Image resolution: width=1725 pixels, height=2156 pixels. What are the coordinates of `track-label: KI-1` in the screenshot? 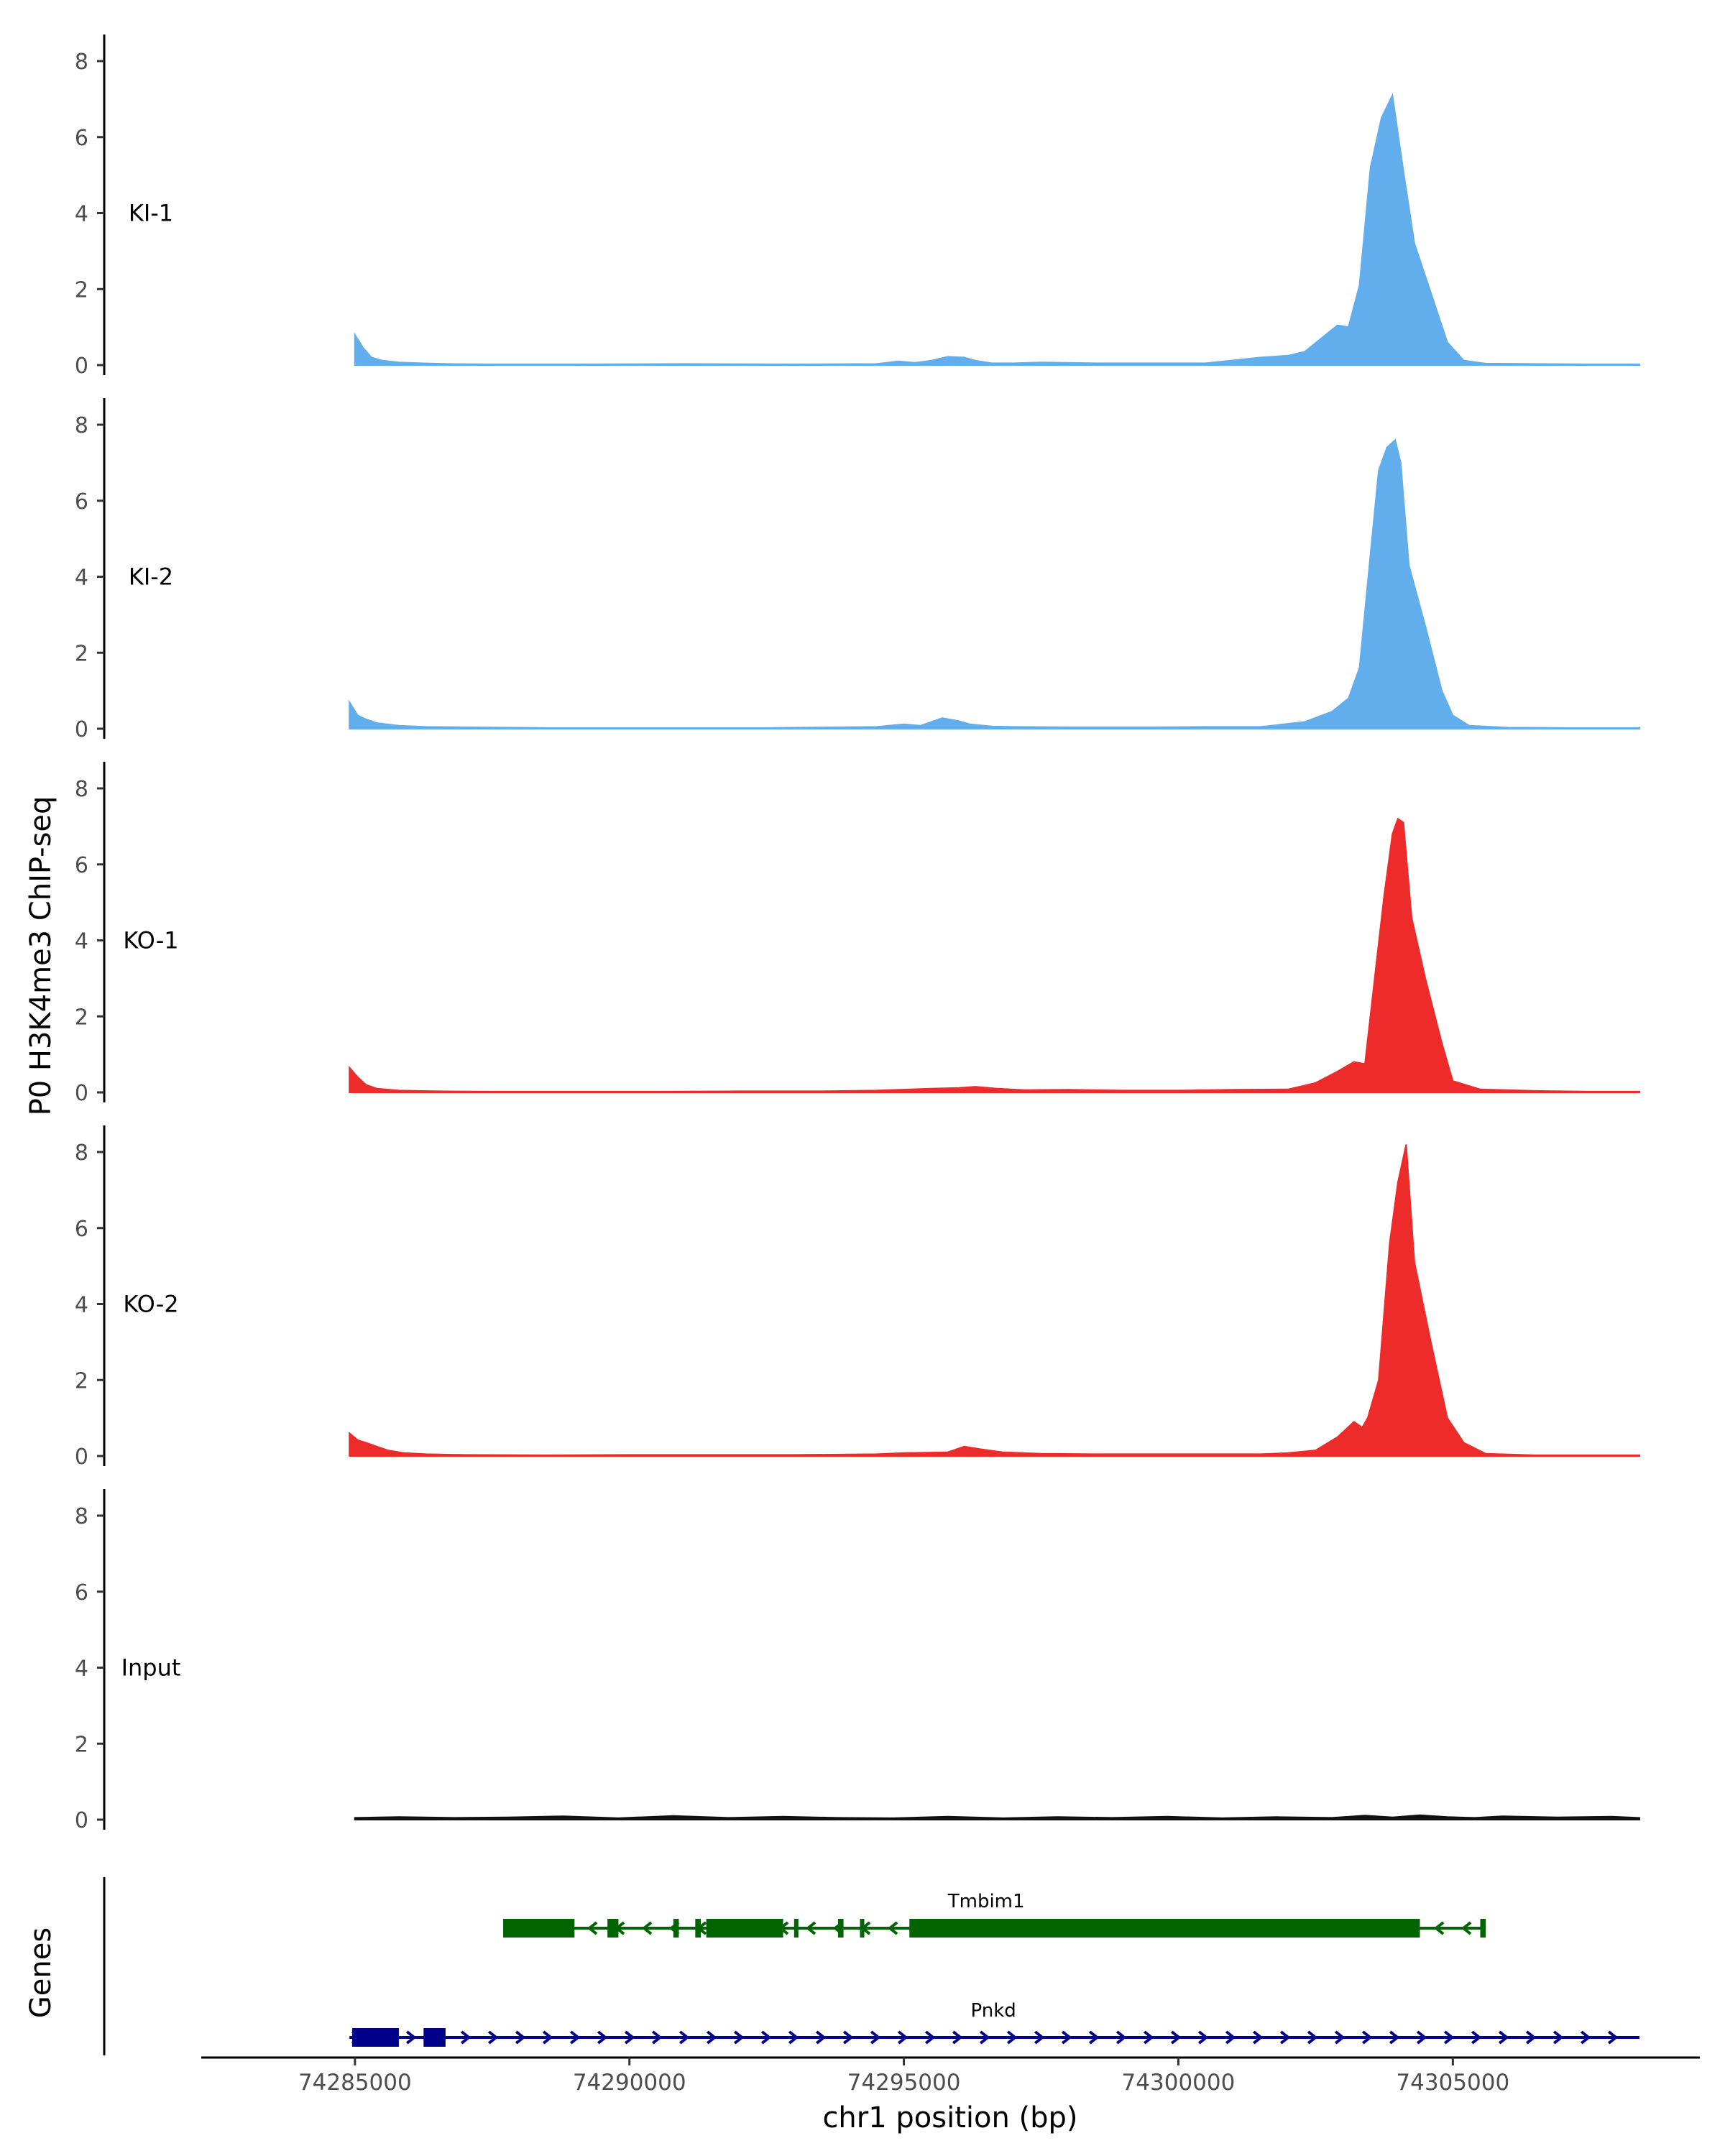 It's located at (151, 214).